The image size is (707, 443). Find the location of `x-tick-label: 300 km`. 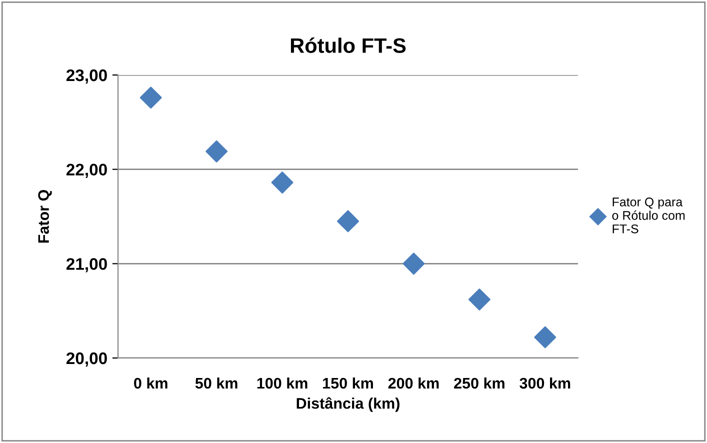

x-tick-label: 300 km is located at coordinates (545, 383).